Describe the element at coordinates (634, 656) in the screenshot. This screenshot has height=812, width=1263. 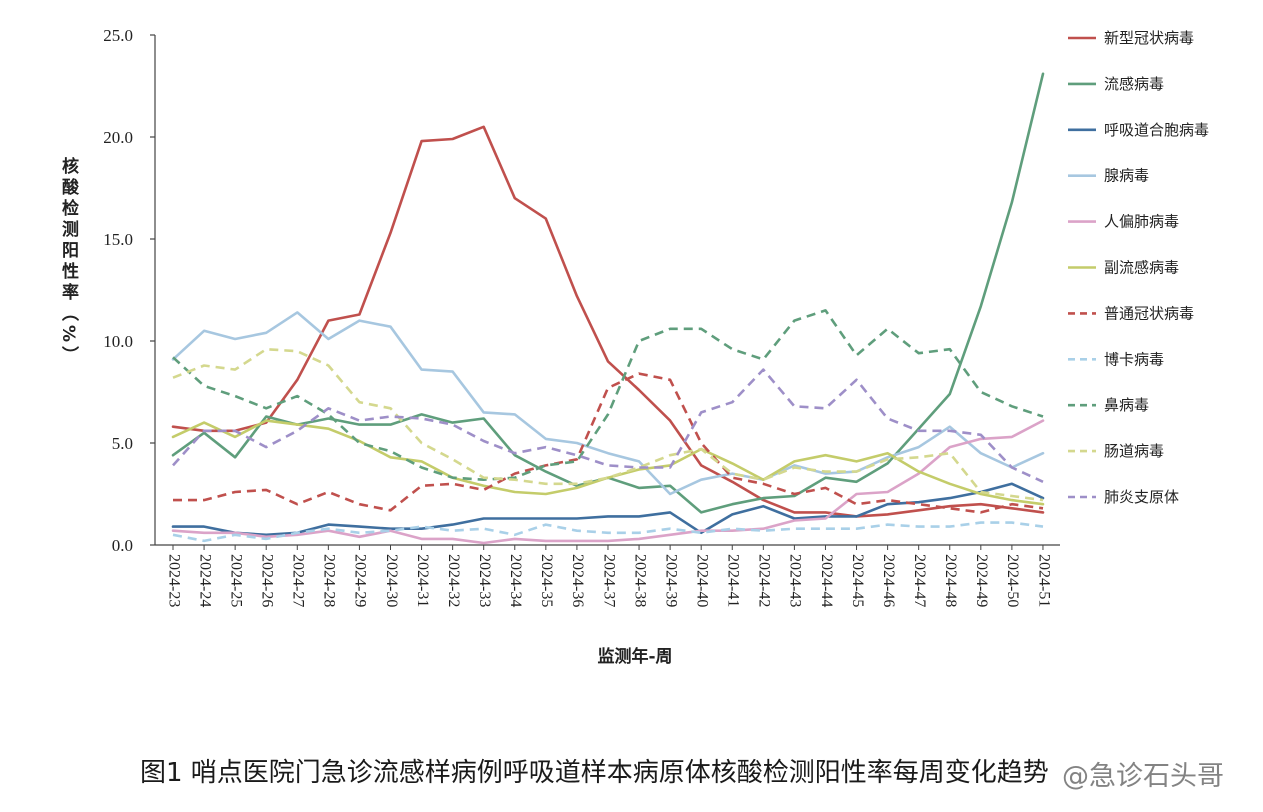
I see `x-axis-title: 监测年-周` at that location.